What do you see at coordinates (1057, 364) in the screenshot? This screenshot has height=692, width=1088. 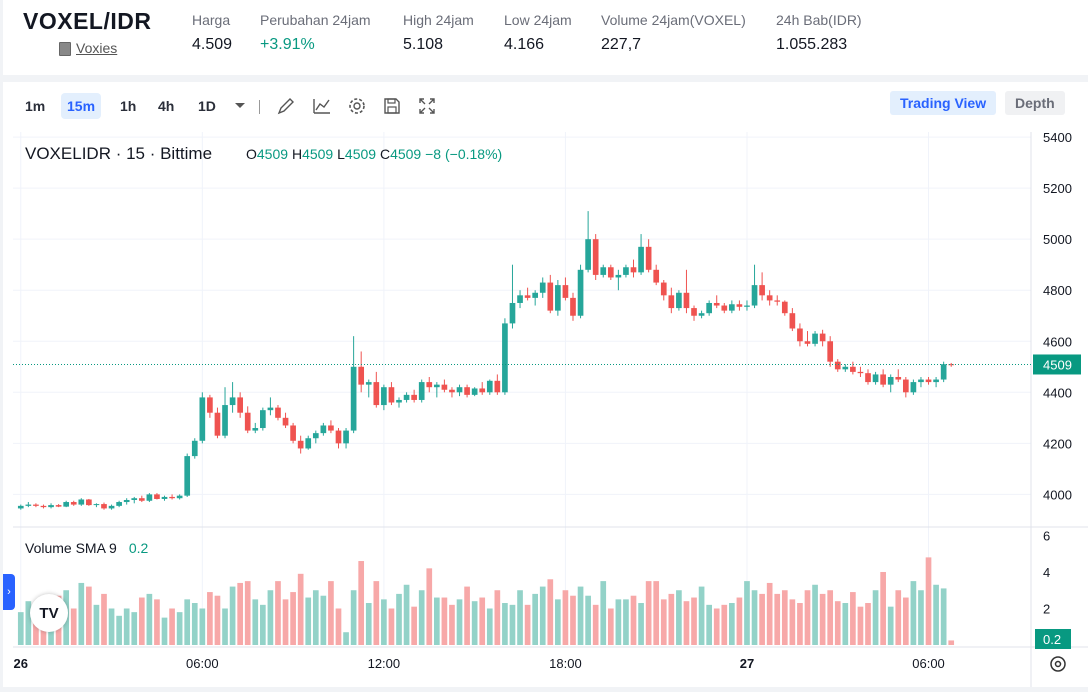 I see `last-price-label: 4509` at bounding box center [1057, 364].